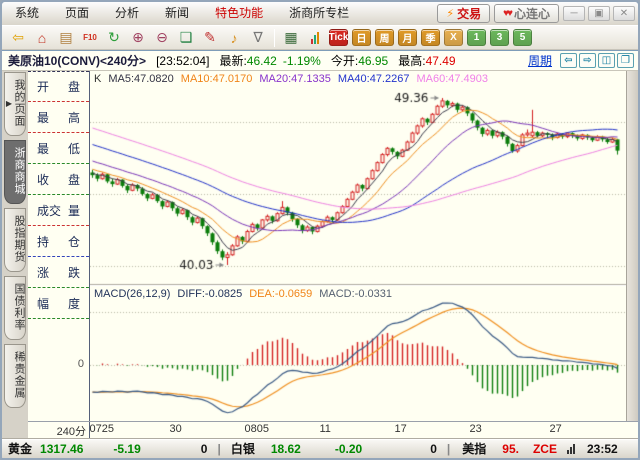 The height and width of the screenshot is (460, 640). Describe the element at coordinates (59, 430) in the screenshot. I see `period-cell: 240分` at that location.